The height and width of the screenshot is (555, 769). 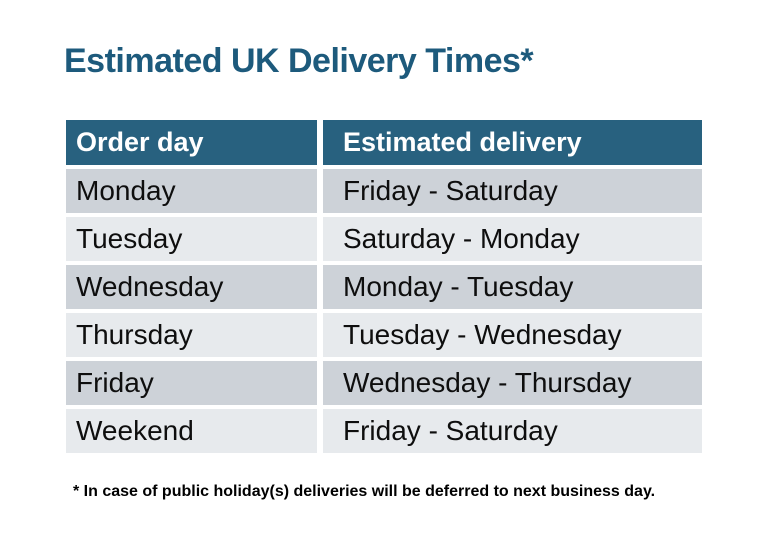 What do you see at coordinates (191, 239) in the screenshot?
I see `order-day-cell: Tuesday` at bounding box center [191, 239].